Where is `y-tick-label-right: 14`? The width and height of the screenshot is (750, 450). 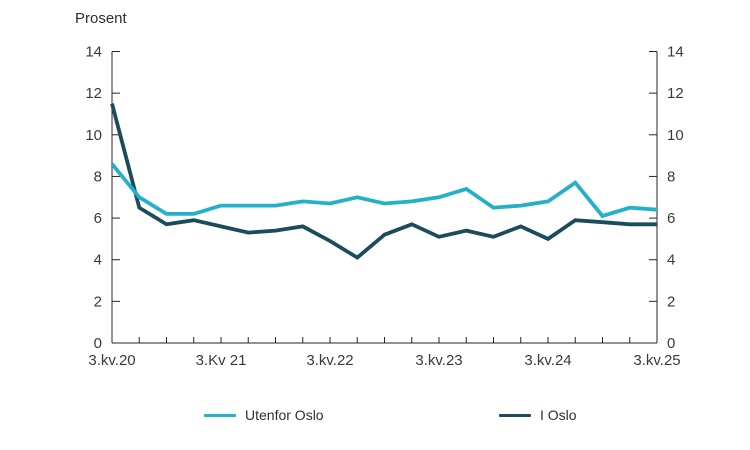 y-tick-label-right: 14 is located at coordinates (675, 52).